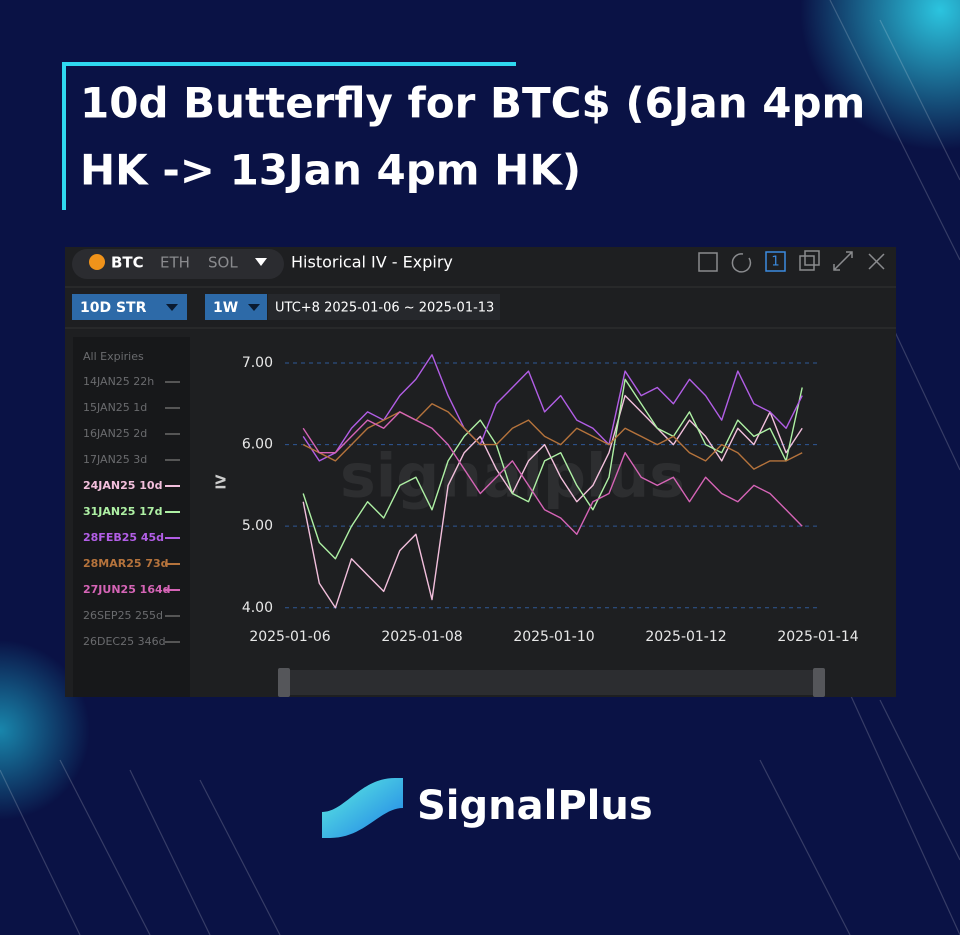  Describe the element at coordinates (97, 262) in the screenshot. I see `btc-icon` at that location.